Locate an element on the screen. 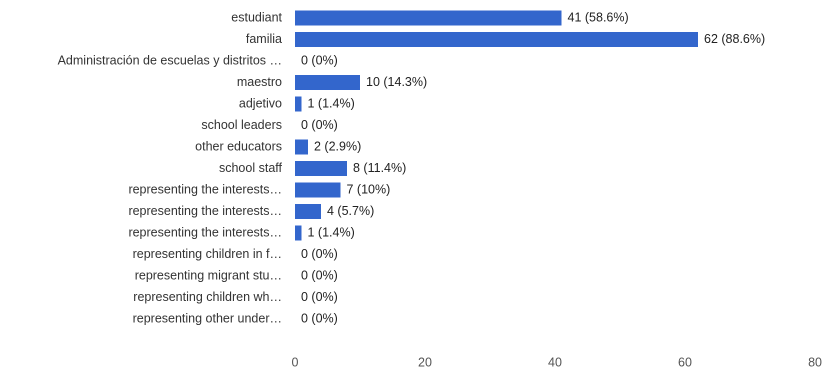 The width and height of the screenshot is (825, 373). x-tick-label: 0 is located at coordinates (295, 362).